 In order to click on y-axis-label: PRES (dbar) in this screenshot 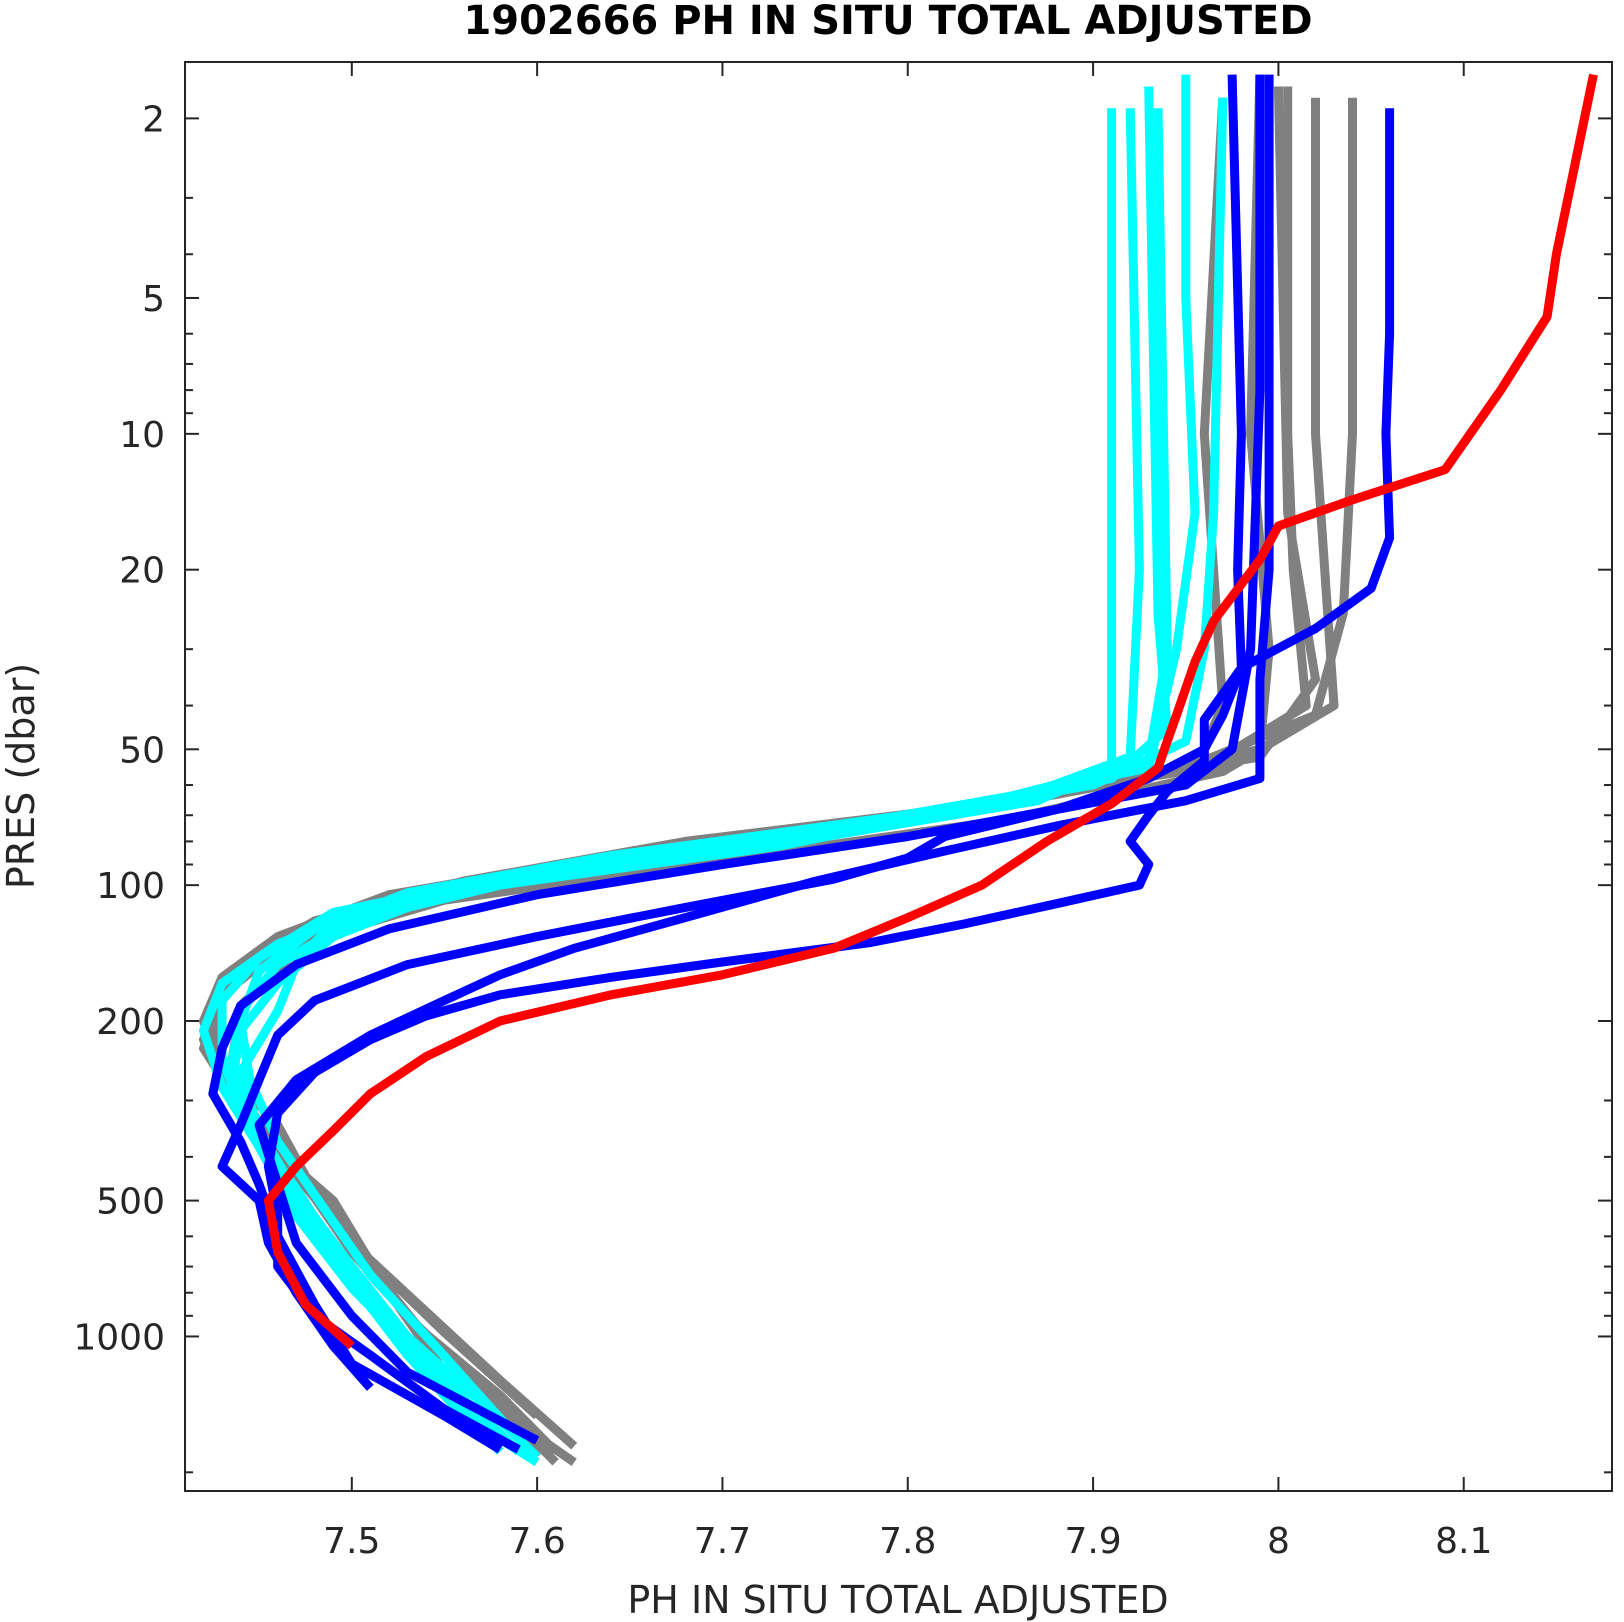, I will do `click(21, 776)`.